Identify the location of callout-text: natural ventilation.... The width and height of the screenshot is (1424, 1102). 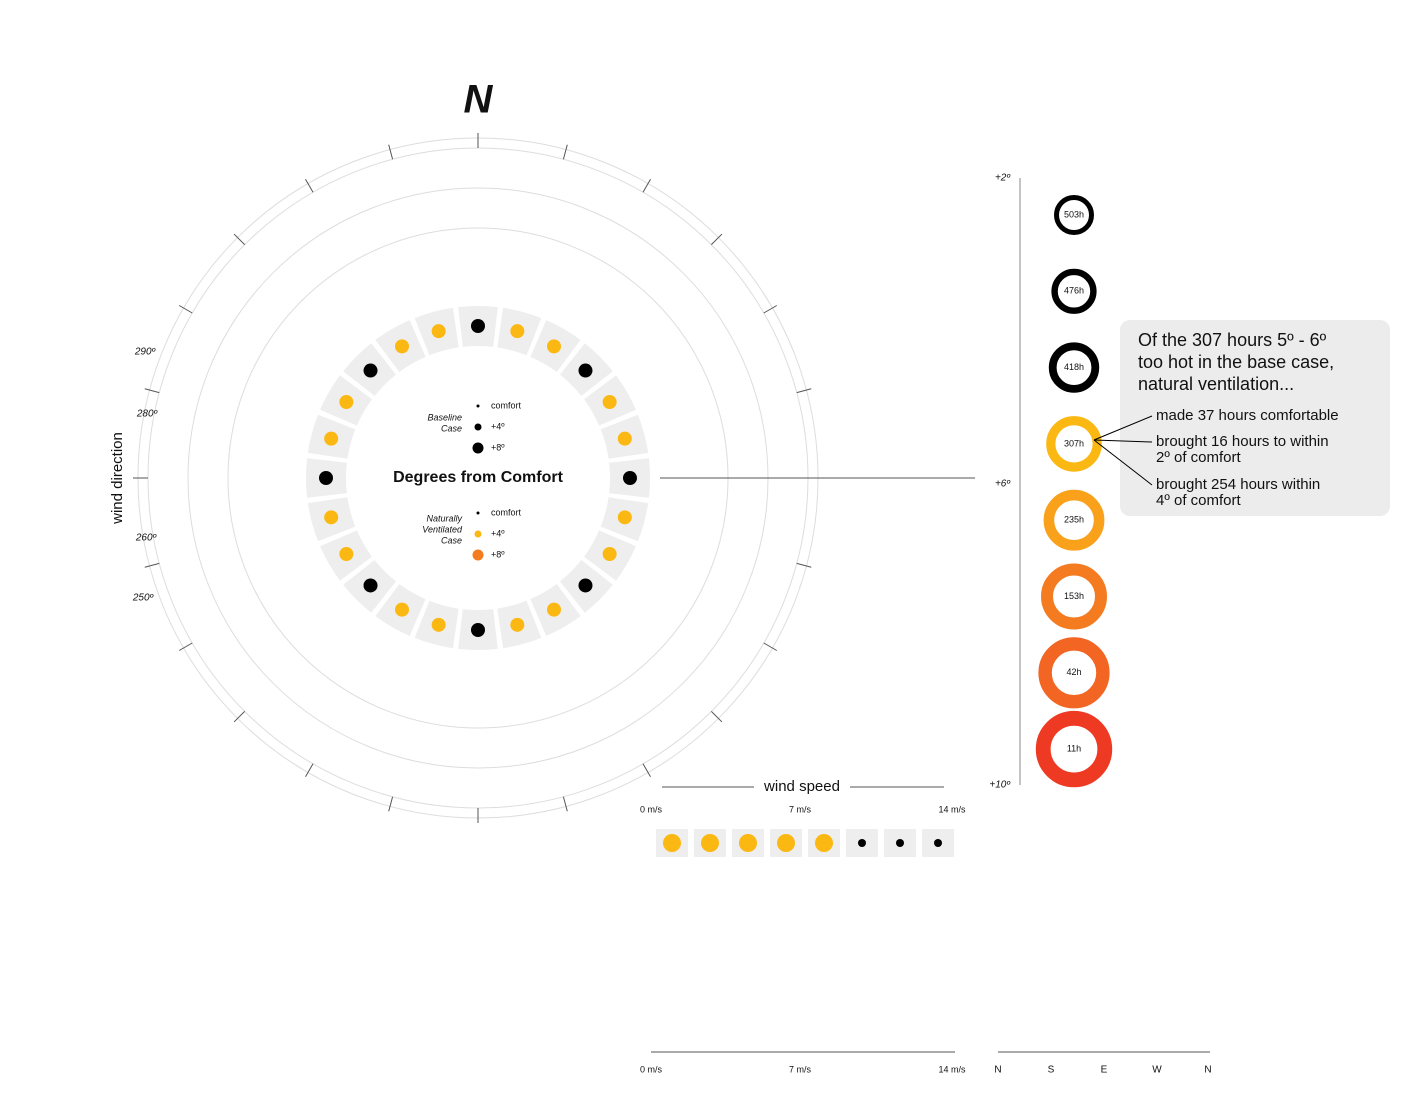
(1216, 384).